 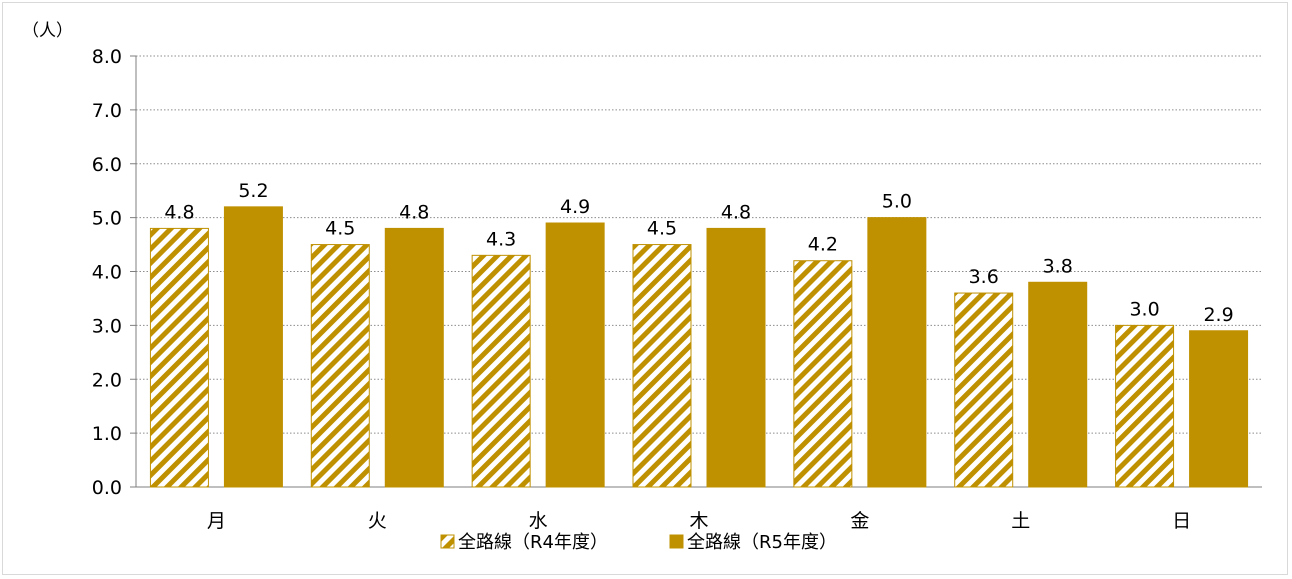 I want to click on x-tick-label: 日, so click(x=1181, y=521).